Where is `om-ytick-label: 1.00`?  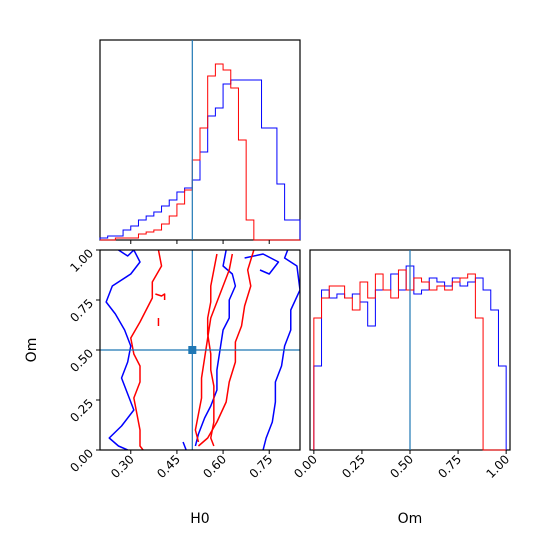
om-ytick-label: 1.00 is located at coordinates (81, 260).